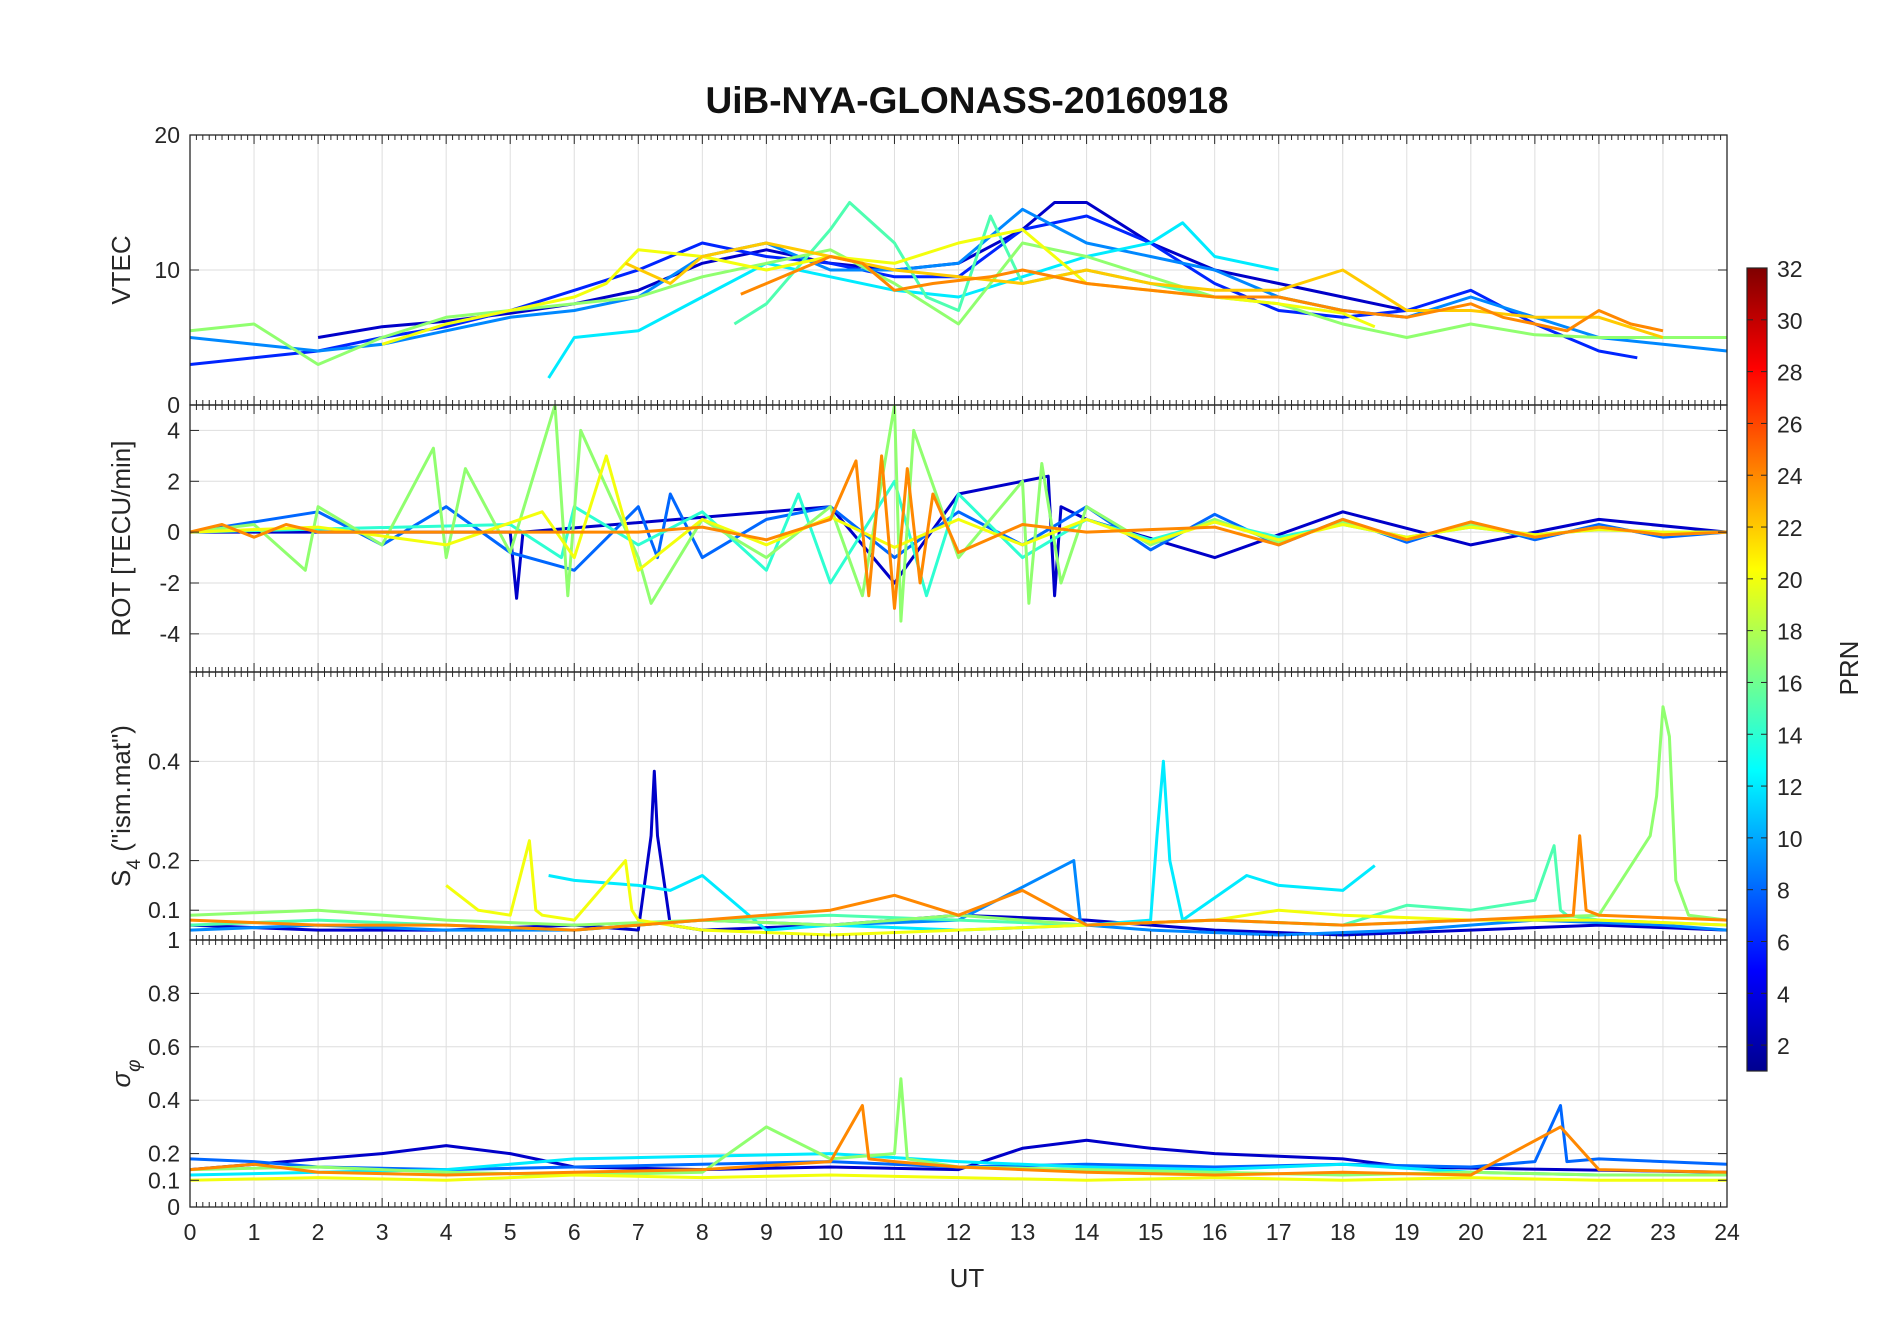  I want to click on x-tick-label: 19, so click(1407, 1232).